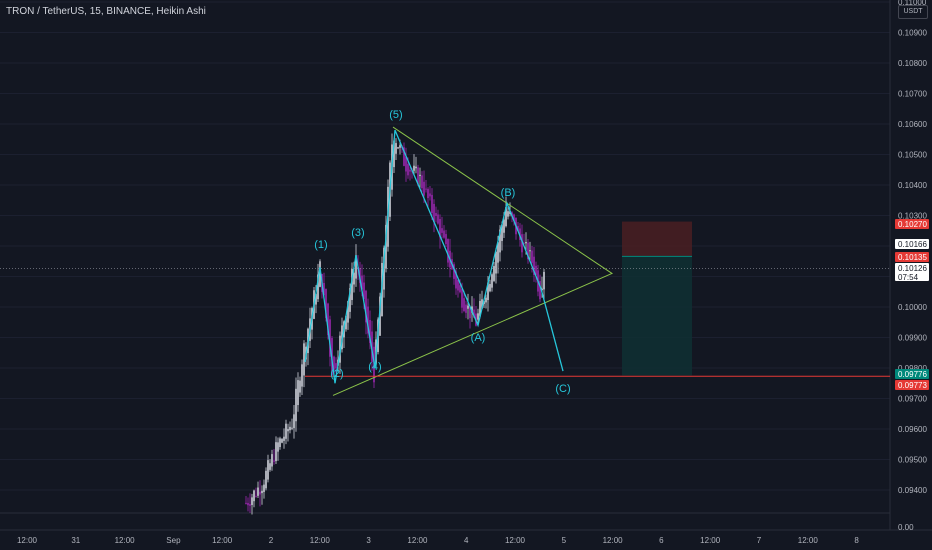 The width and height of the screenshot is (932, 550). Describe the element at coordinates (564, 540) in the screenshot. I see `x-tick-label: 5` at that location.